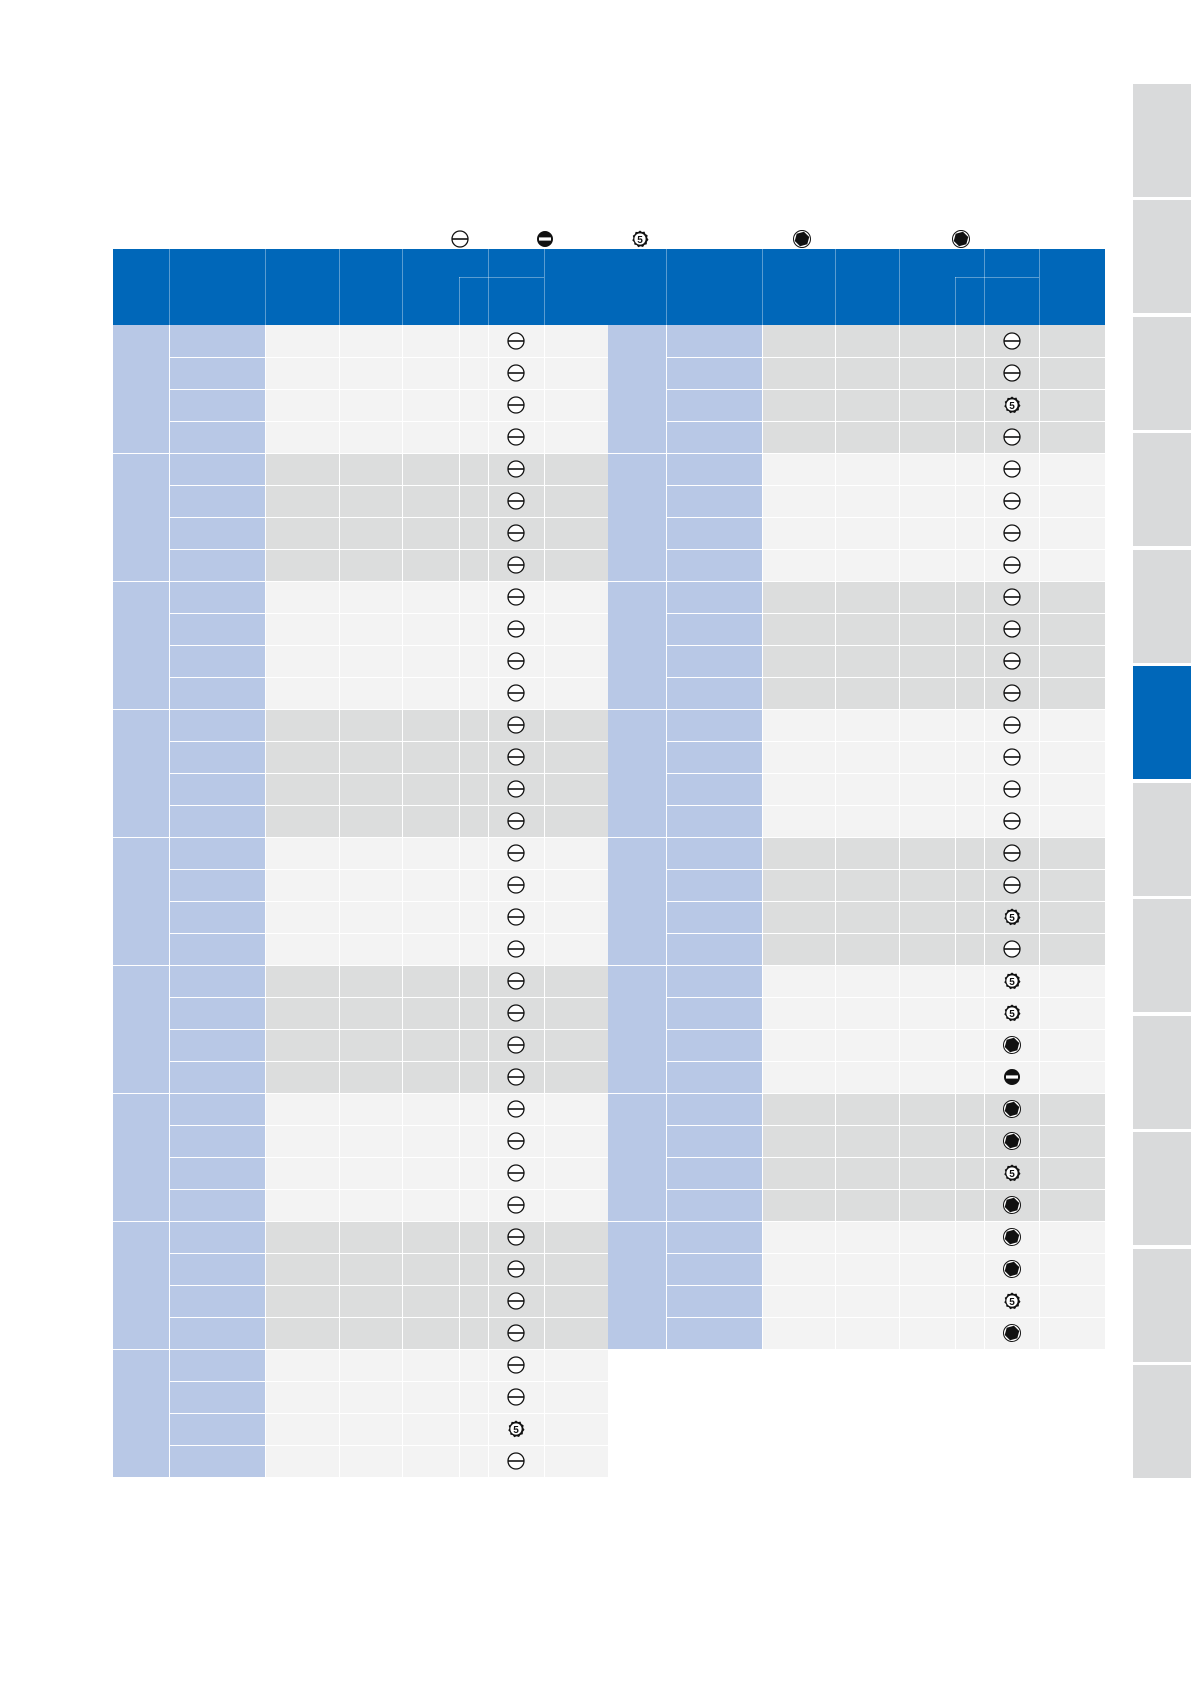  Describe the element at coordinates (1012, 1014) in the screenshot. I see `svg-text: 5` at that location.